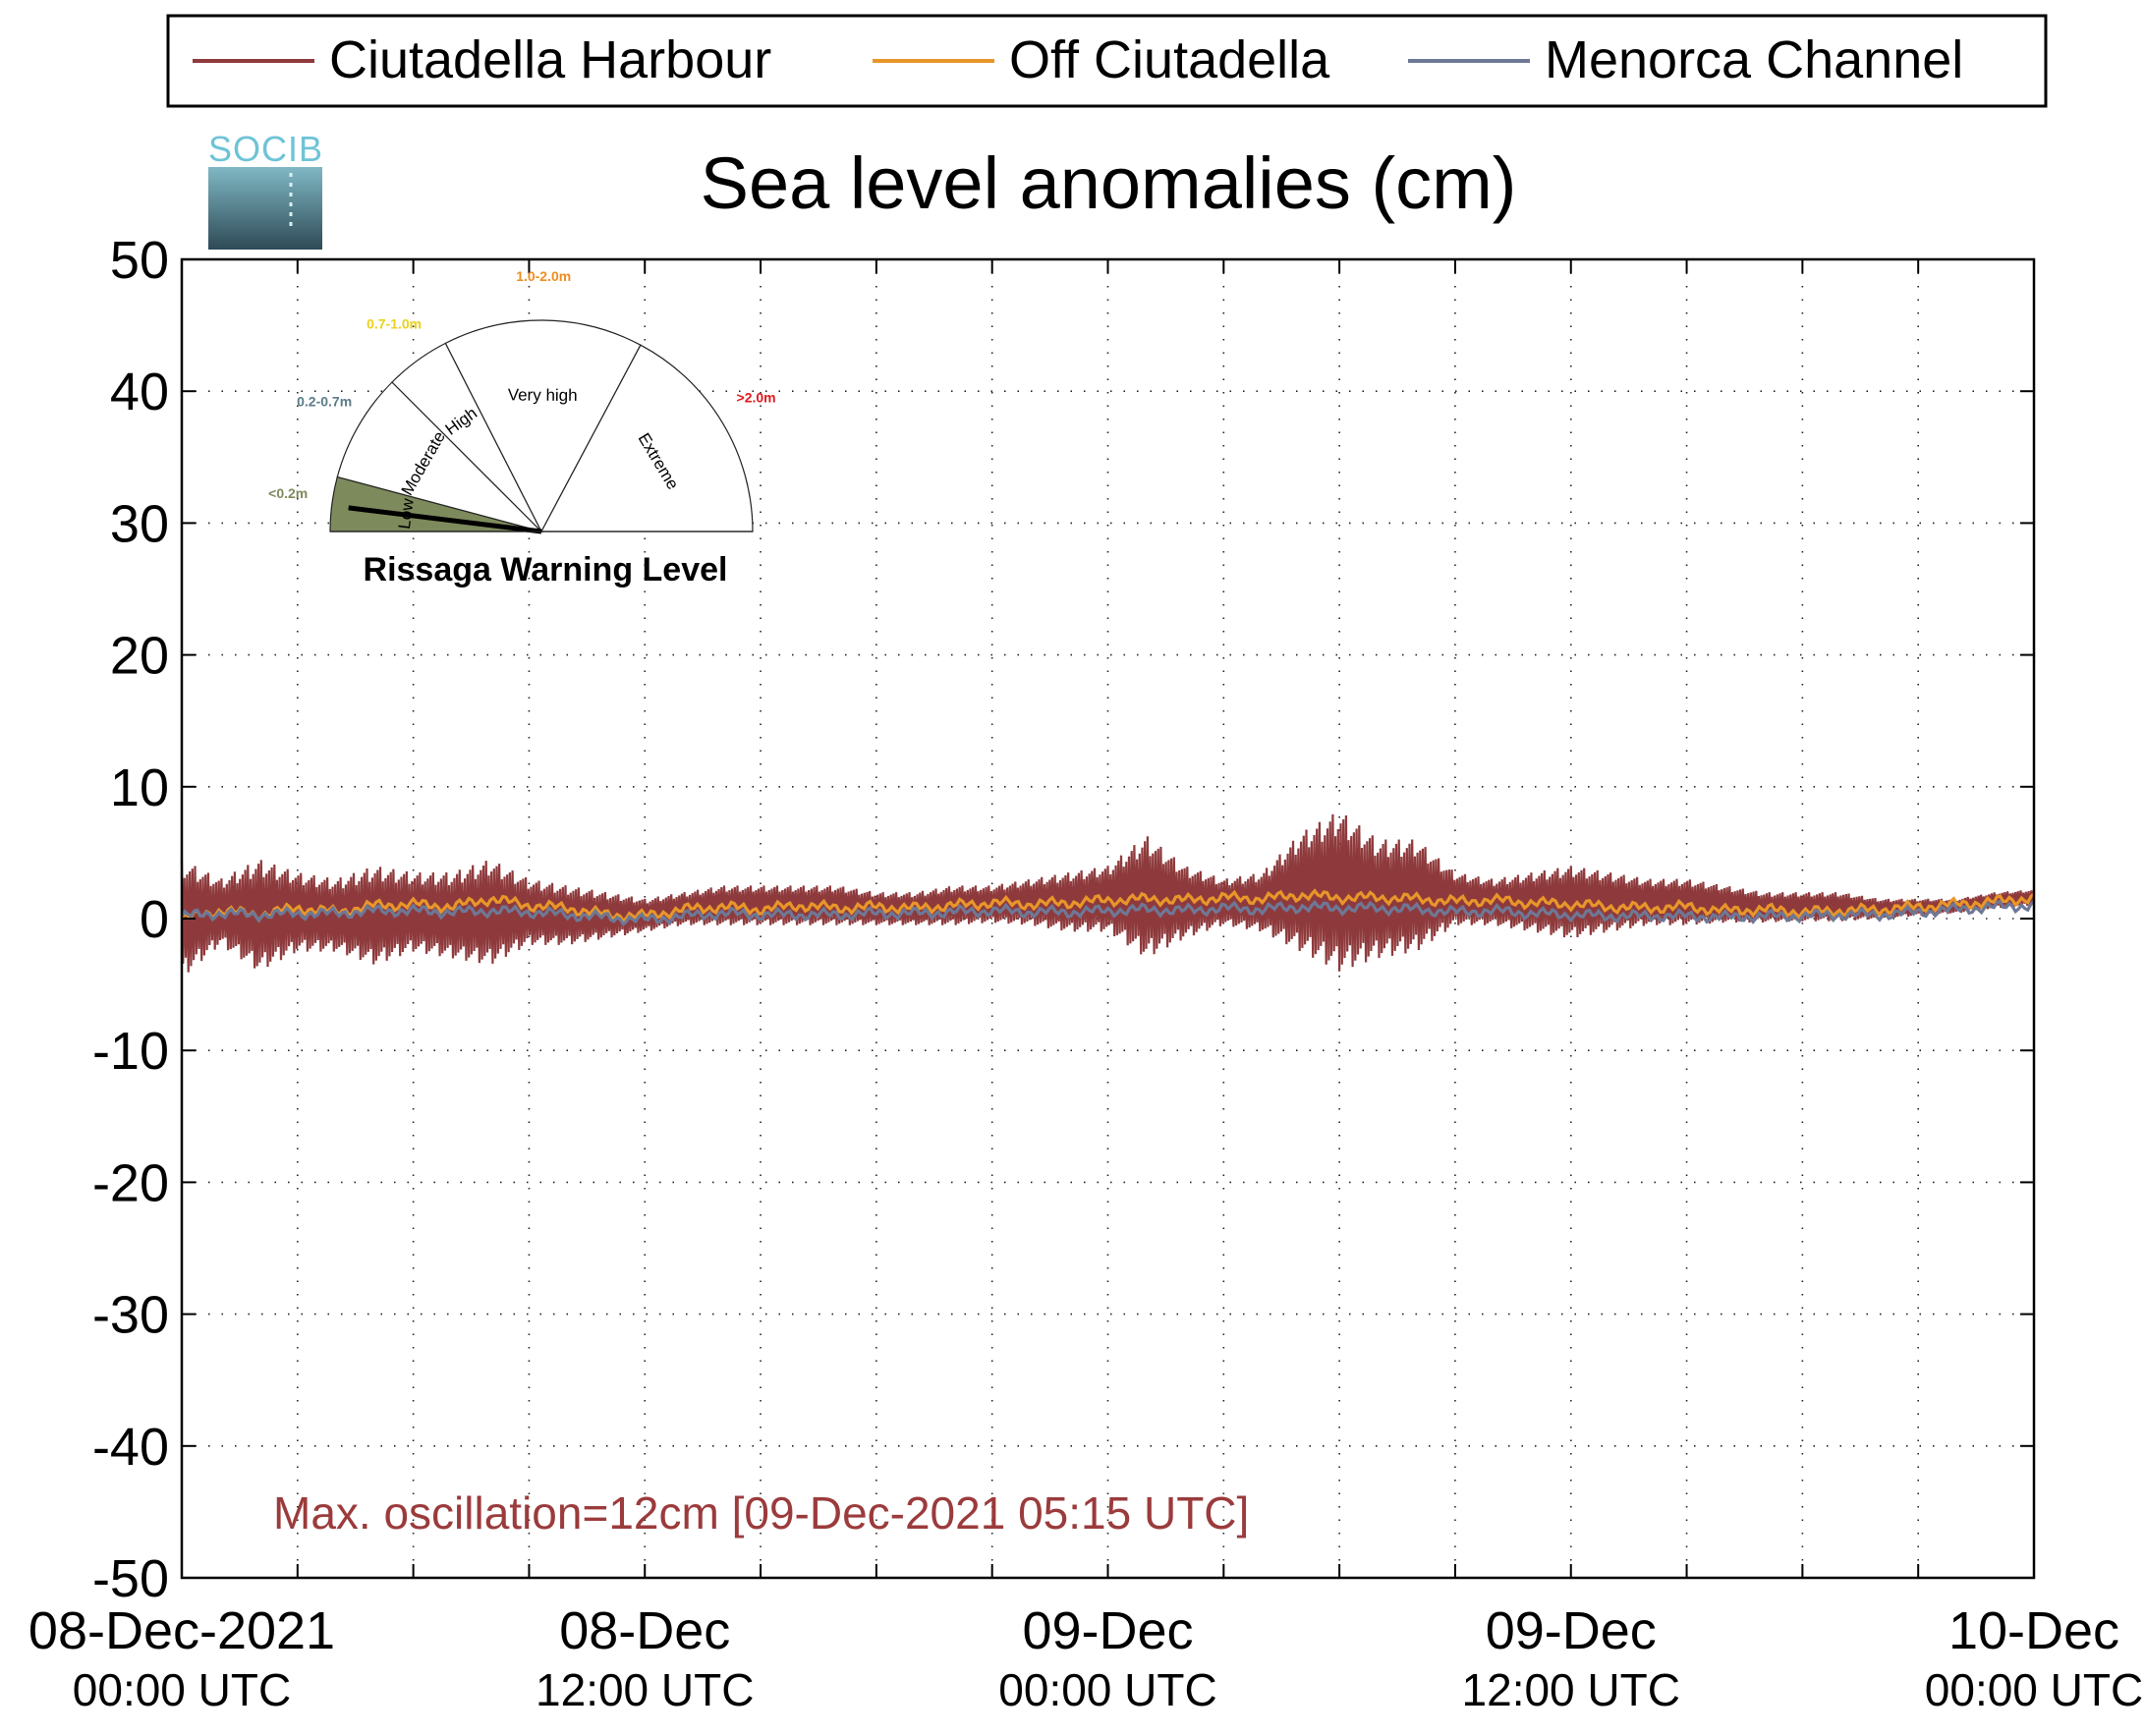 The width and height of the screenshot is (2145, 1736). What do you see at coordinates (1108, 912) in the screenshot?
I see `series-line-menorca-channel` at bounding box center [1108, 912].